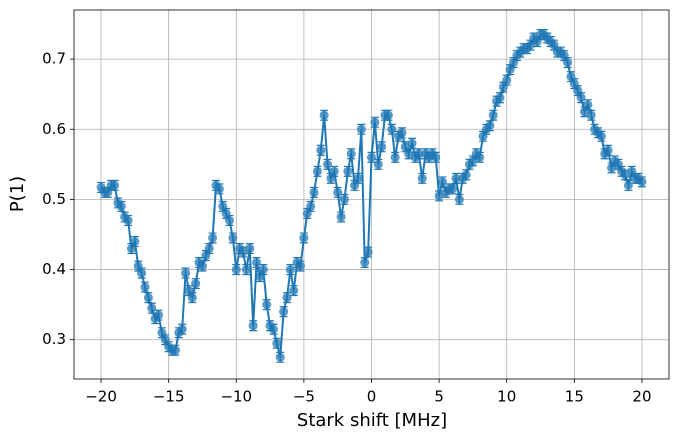 Image resolution: width=679 pixels, height=442 pixels. I want to click on y-axis-label: P(1), so click(17, 194).